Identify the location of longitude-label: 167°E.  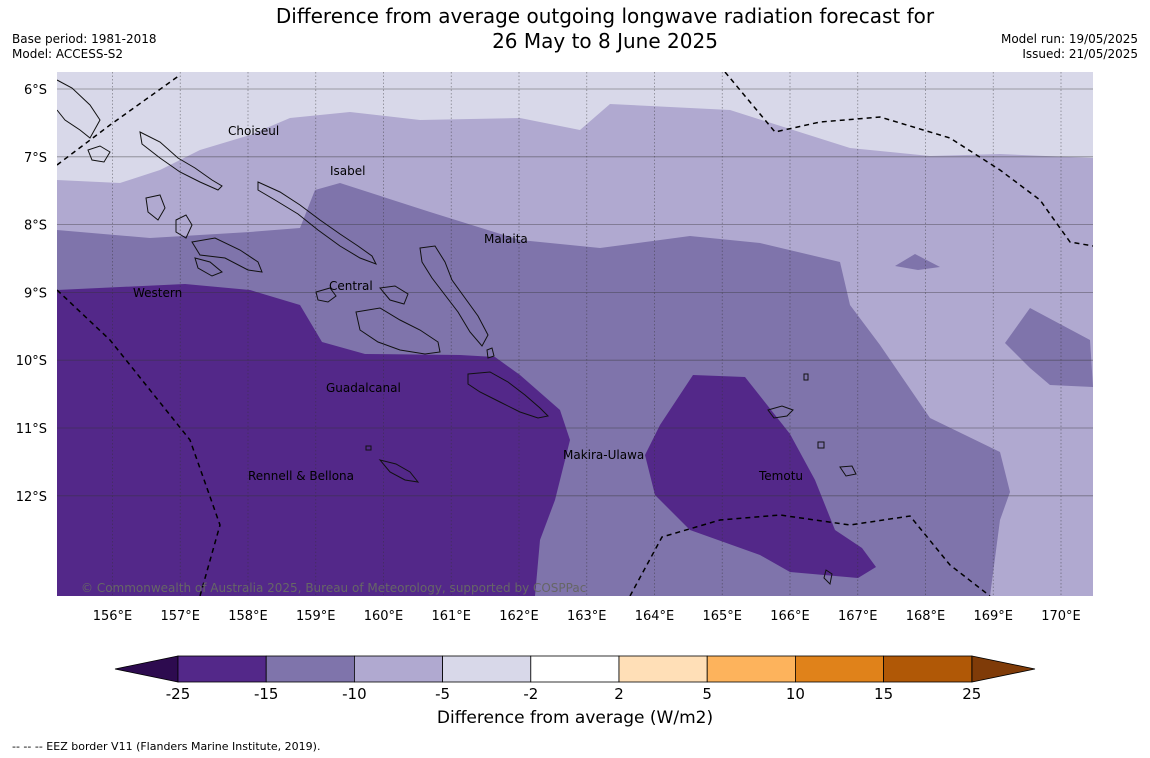
(858, 616).